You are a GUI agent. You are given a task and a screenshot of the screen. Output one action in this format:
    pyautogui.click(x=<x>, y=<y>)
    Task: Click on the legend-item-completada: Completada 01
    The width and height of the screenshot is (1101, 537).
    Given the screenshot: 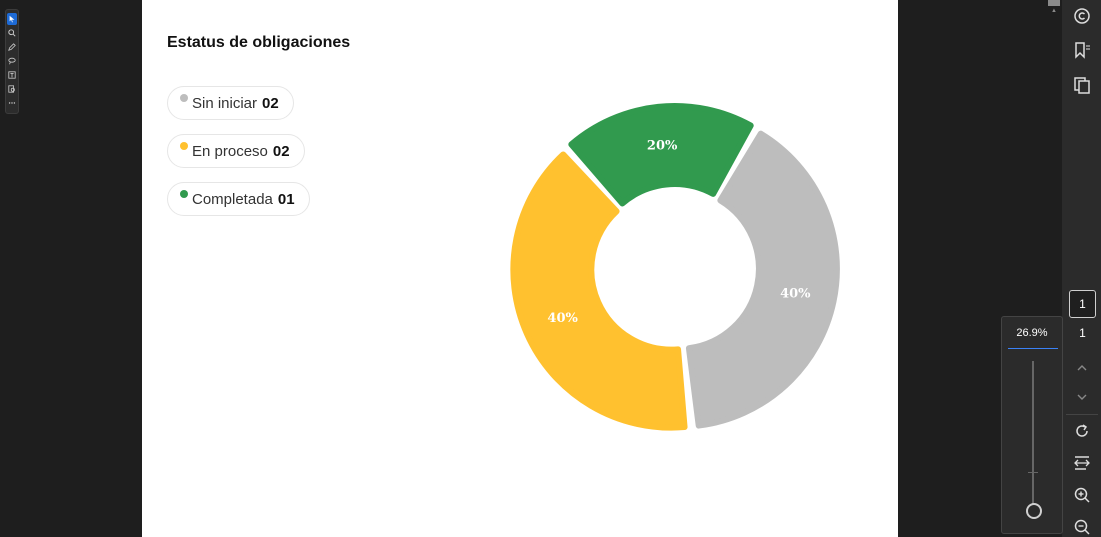 What is the action you would take?
    pyautogui.click(x=238, y=199)
    